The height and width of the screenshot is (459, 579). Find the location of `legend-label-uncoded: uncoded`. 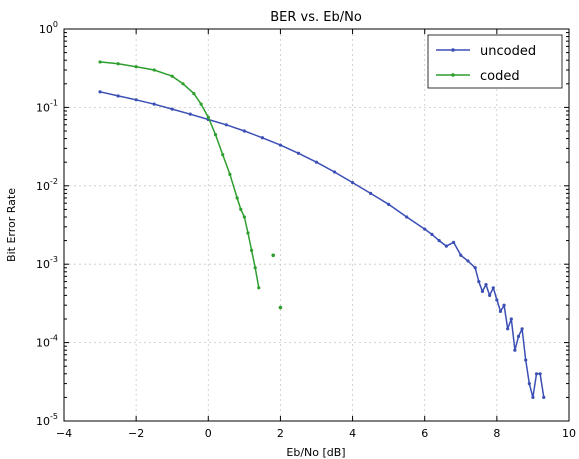

legend-label-uncoded: uncoded is located at coordinates (508, 51).